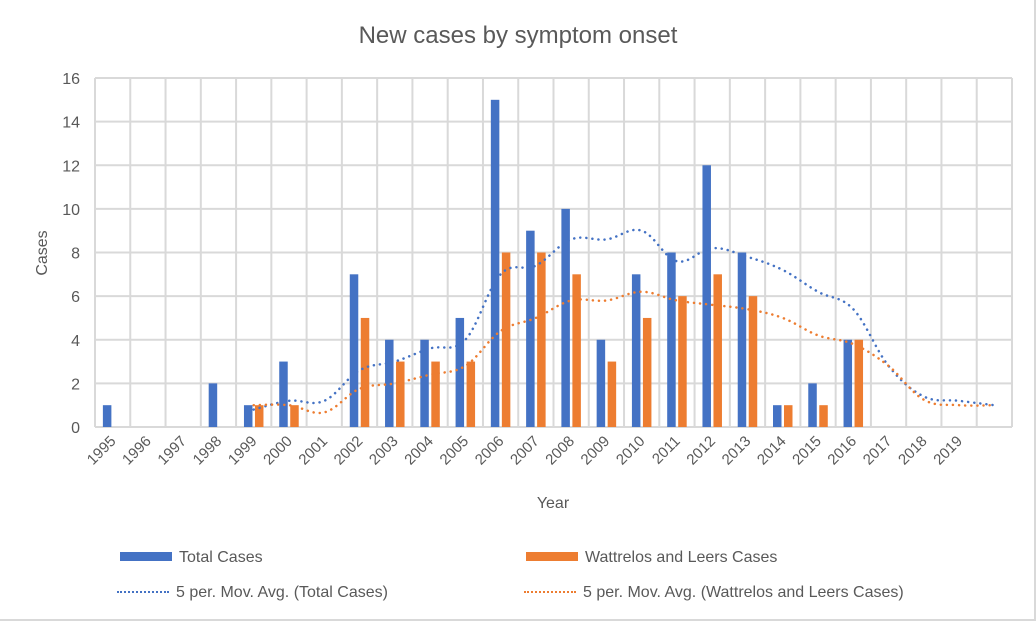 This screenshot has height=621, width=1036. Describe the element at coordinates (419, 451) in the screenshot. I see `x-tick-label: 2004` at that location.